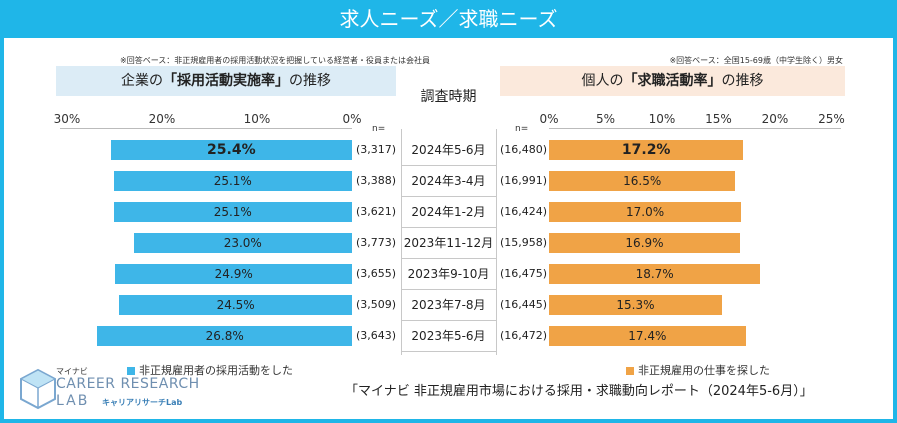 This screenshot has width=897, height=423. Describe the element at coordinates (379, 129) in the screenshot. I see `left-n-label: n=` at that location.